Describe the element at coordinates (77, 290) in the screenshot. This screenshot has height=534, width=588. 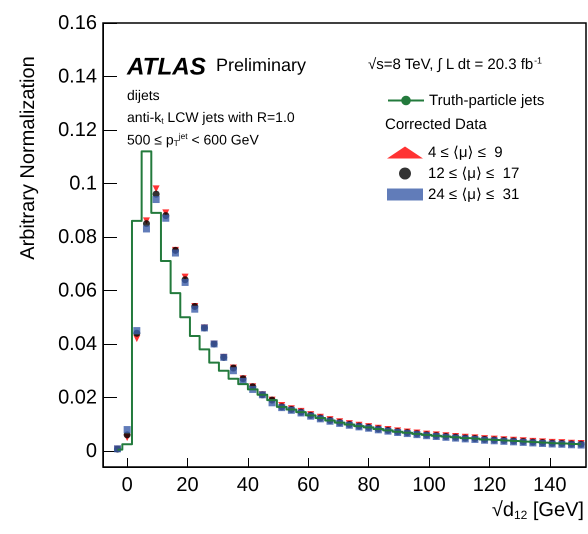
I see `y-tick-label: 0.06` at that location.